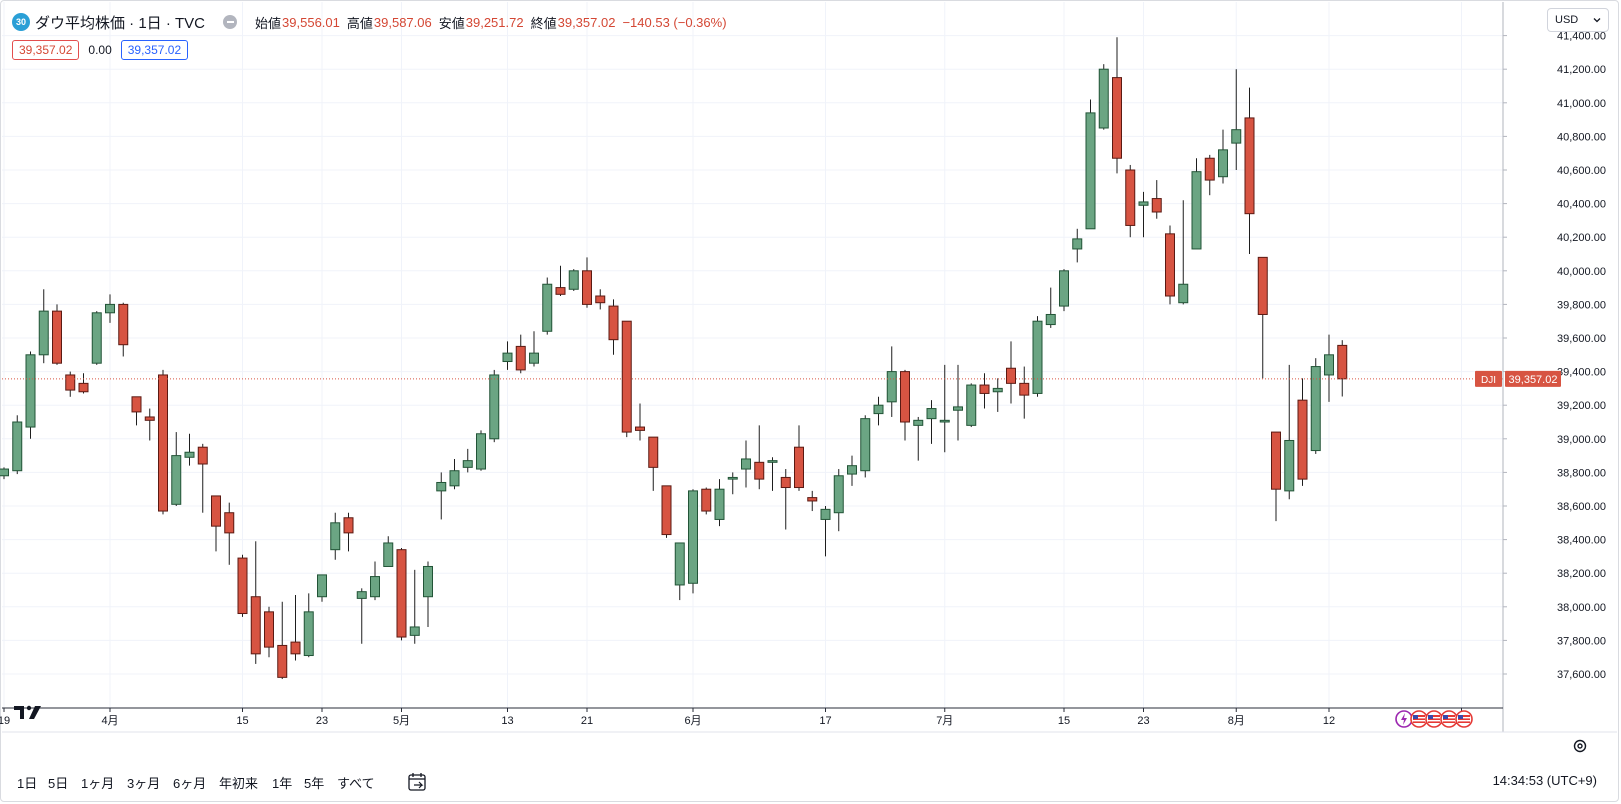 The width and height of the screenshot is (1621, 804). What do you see at coordinates (144, 783) in the screenshot?
I see `timeframe-3m-button: 3ヶ月` at bounding box center [144, 783].